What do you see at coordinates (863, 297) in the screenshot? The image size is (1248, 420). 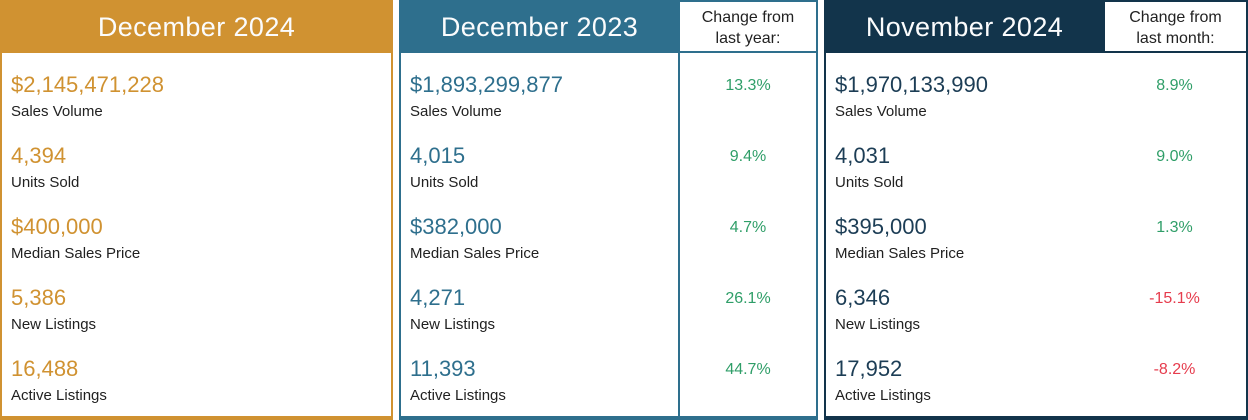 I see `metric-value: 6,346` at bounding box center [863, 297].